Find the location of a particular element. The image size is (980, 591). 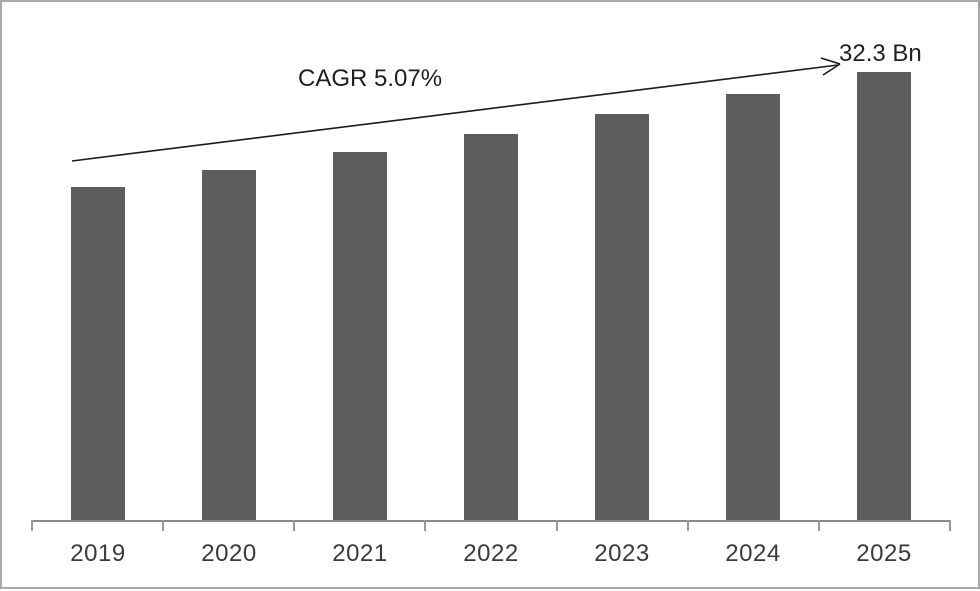

x-axis-line is located at coordinates (491, 521).